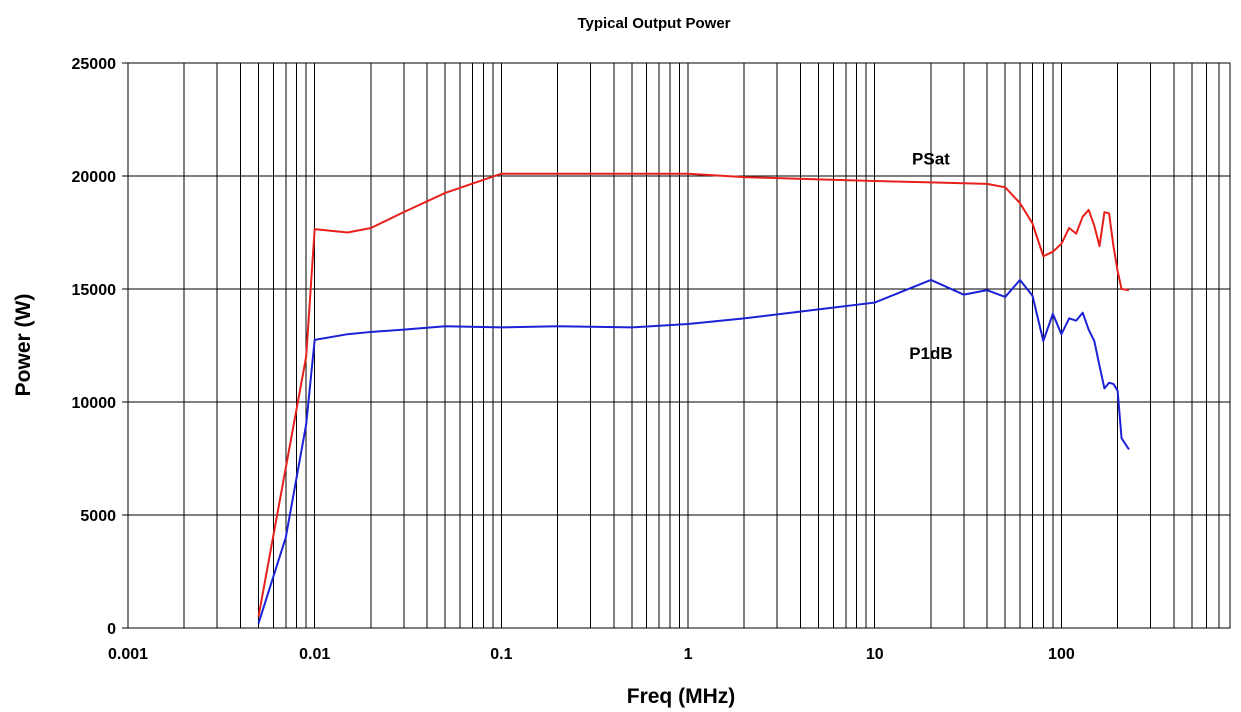 The width and height of the screenshot is (1241, 712). What do you see at coordinates (591, 654) in the screenshot?
I see `x-tick-labels: 0.001 0.01 0.1 1 10 100` at bounding box center [591, 654].